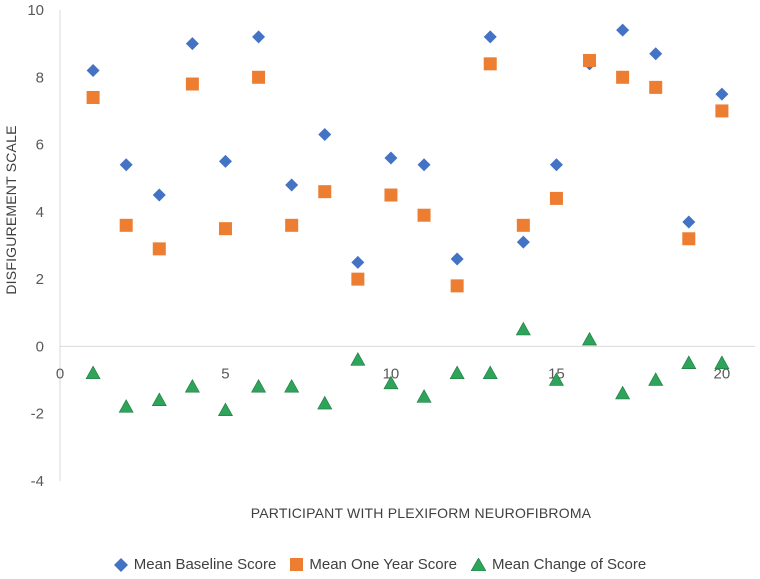  I want to click on diamond-marker-icon, so click(120, 564).